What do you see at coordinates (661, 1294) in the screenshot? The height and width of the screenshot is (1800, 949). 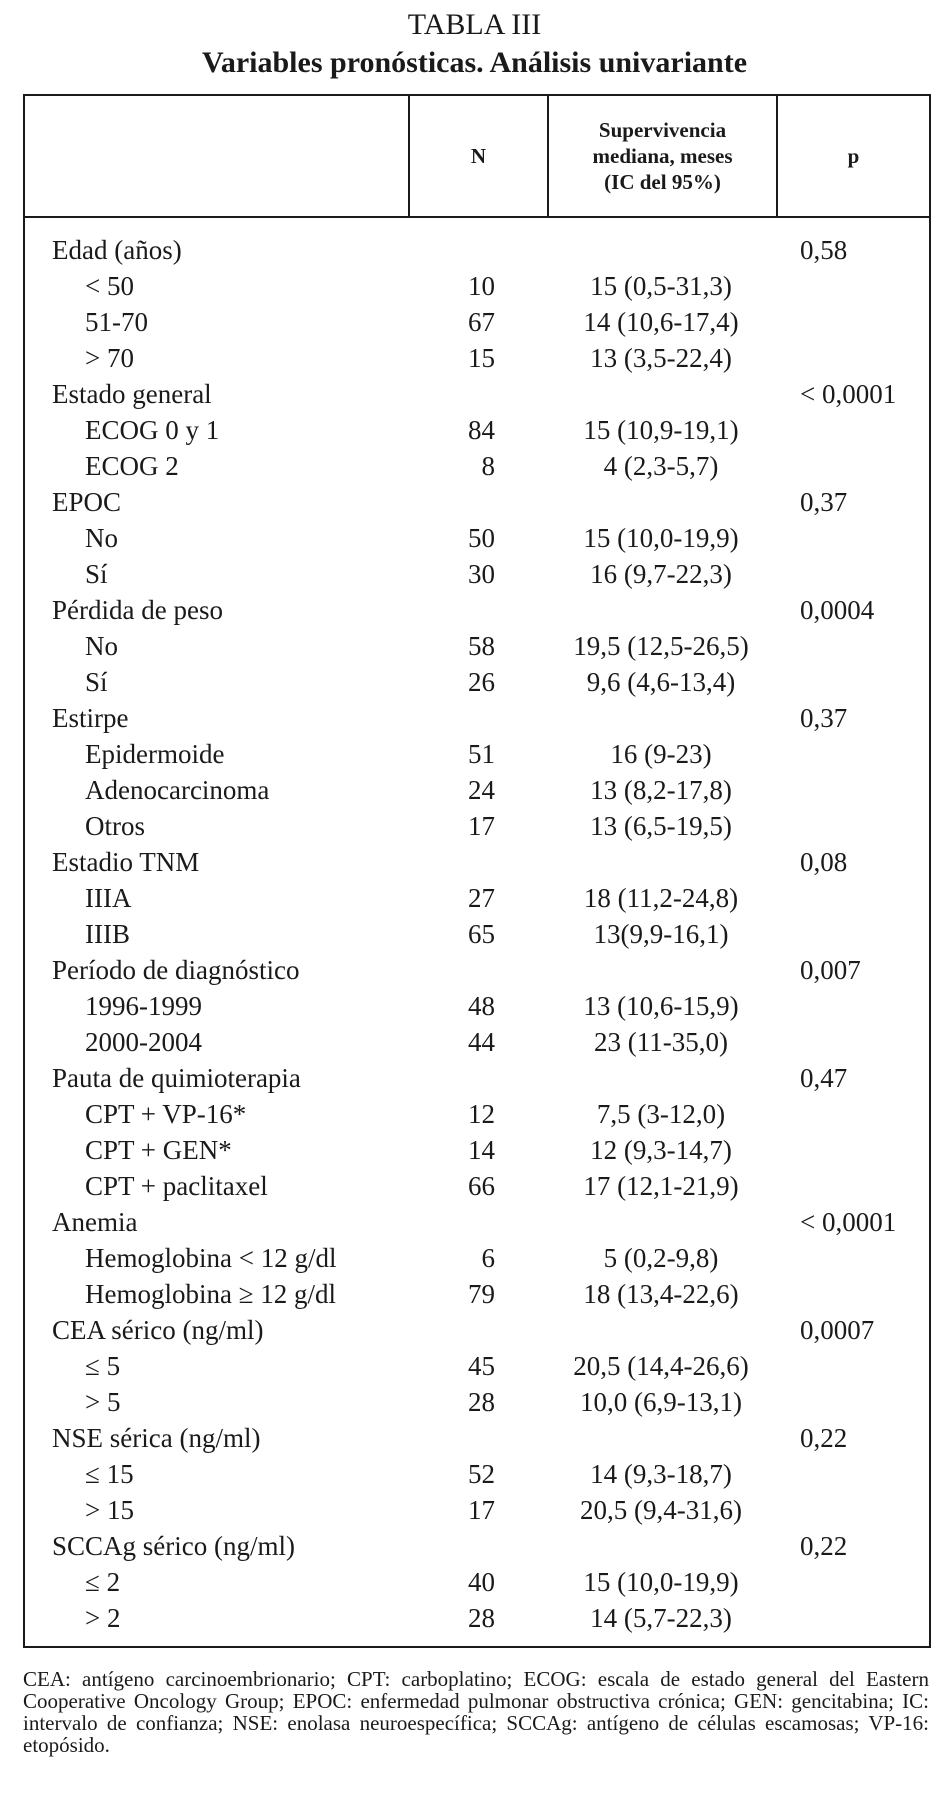 I see `survival-value: 18 (13,4-22,6)` at bounding box center [661, 1294].